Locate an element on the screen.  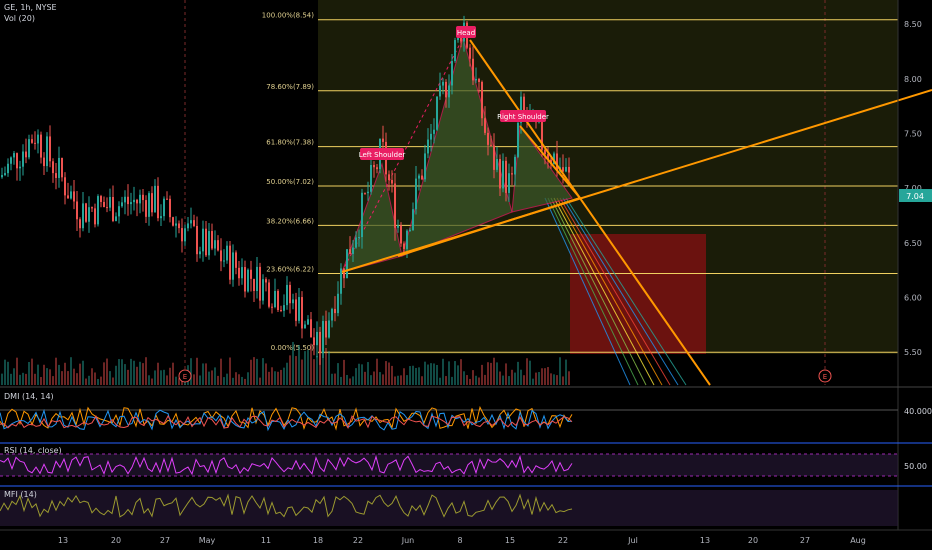
mfi-label: MFI (14) is located at coordinates (20, 494).